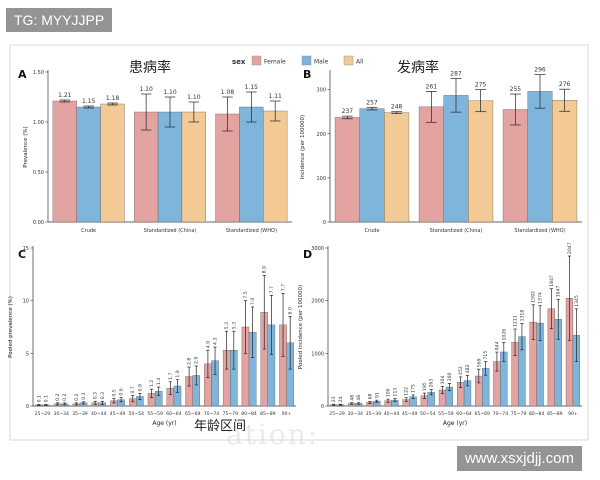 The image size is (600, 480). What do you see at coordinates (317, 249) in the screenshot?
I see `y-tick-label-d: 3000` at bounding box center [317, 249].